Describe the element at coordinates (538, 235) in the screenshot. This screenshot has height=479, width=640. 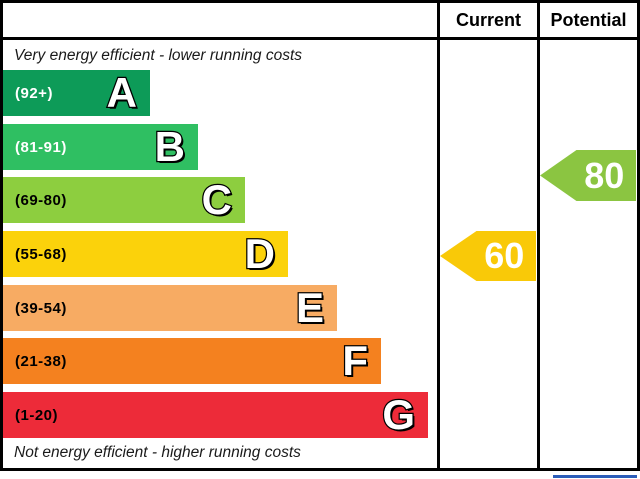
I see `potential-column-divider` at that location.